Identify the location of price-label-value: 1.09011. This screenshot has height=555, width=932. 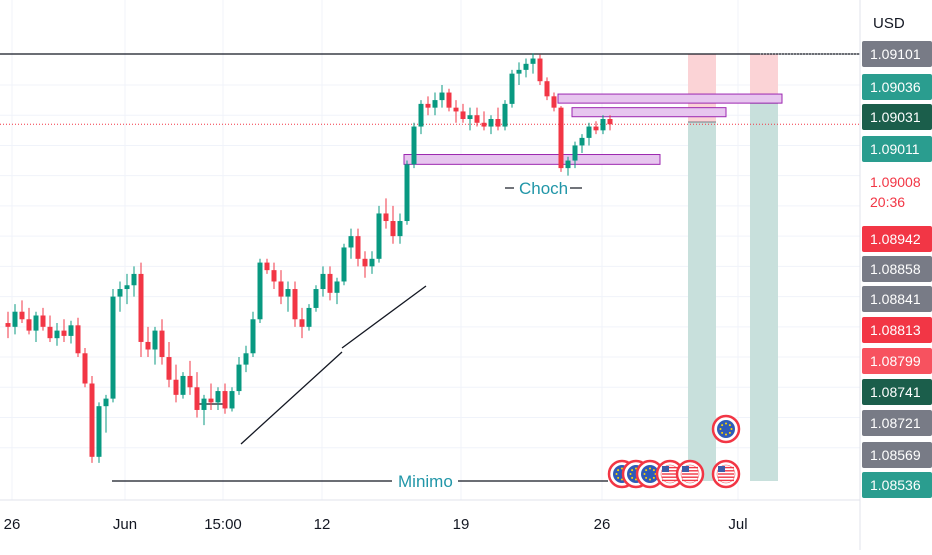
(895, 149).